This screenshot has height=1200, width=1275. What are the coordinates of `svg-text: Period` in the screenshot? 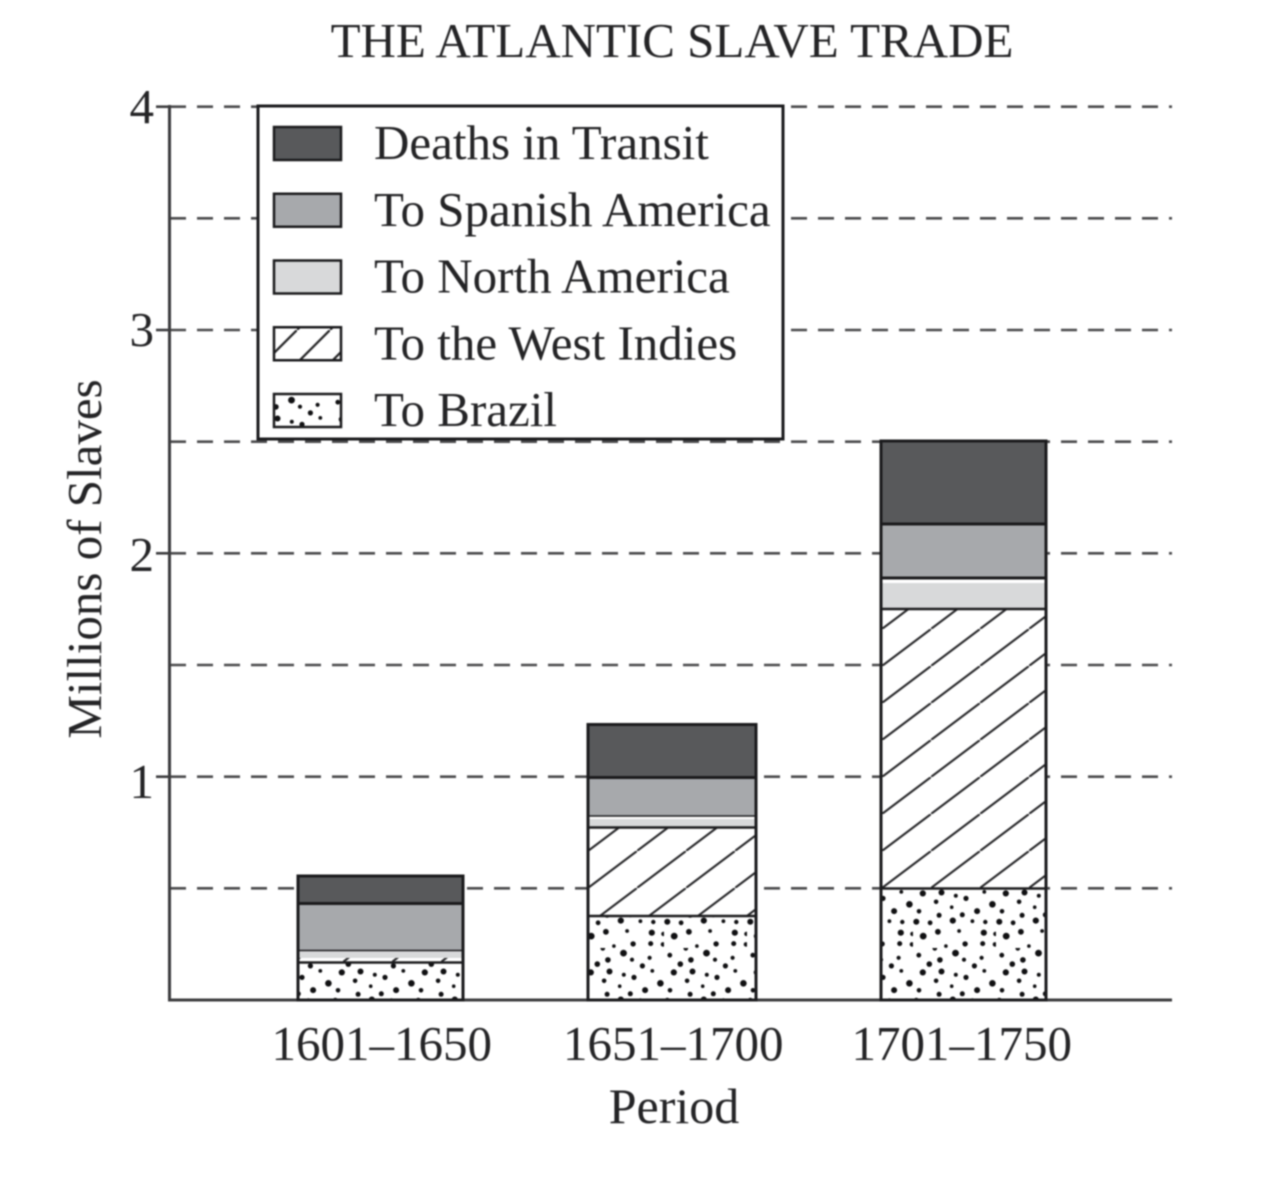 It's located at (674, 1106).